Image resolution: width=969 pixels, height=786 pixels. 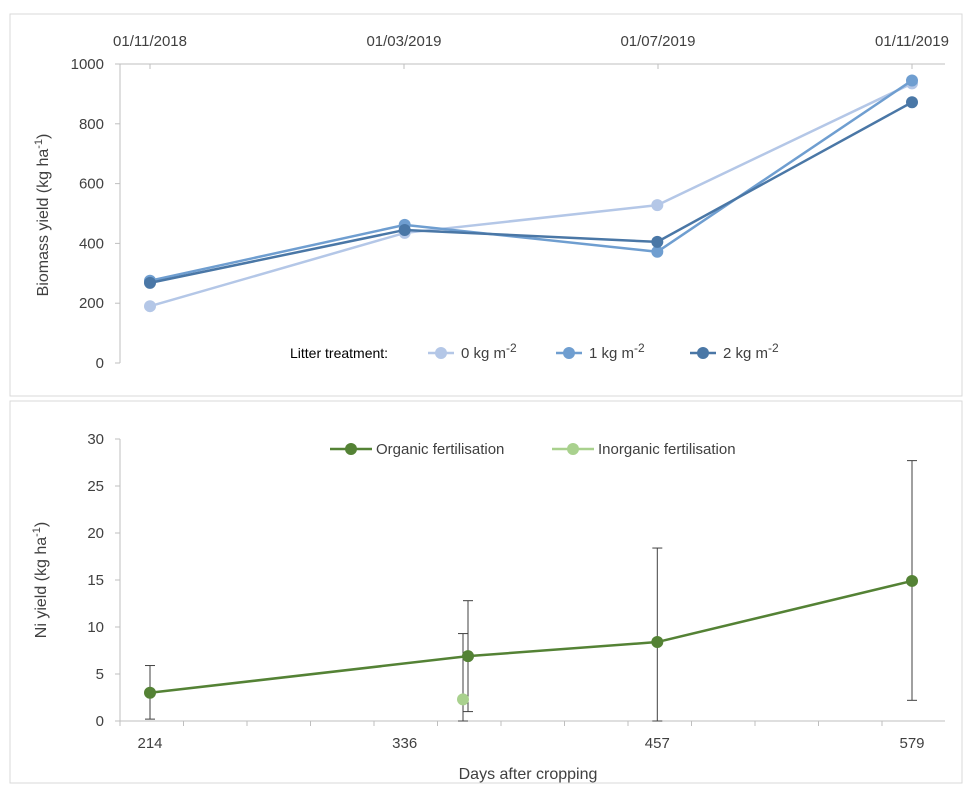 What do you see at coordinates (404, 743) in the screenshot?
I see `bottom-xtick-label: 336` at bounding box center [404, 743].